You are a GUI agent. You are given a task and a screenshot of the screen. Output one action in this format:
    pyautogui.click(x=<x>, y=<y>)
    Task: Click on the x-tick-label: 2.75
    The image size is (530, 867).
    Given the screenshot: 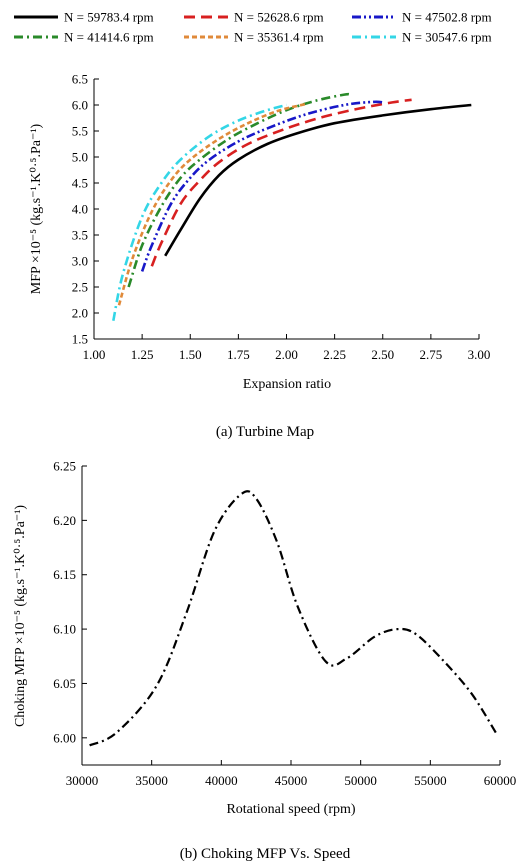 What is the action you would take?
    pyautogui.click(x=431, y=354)
    